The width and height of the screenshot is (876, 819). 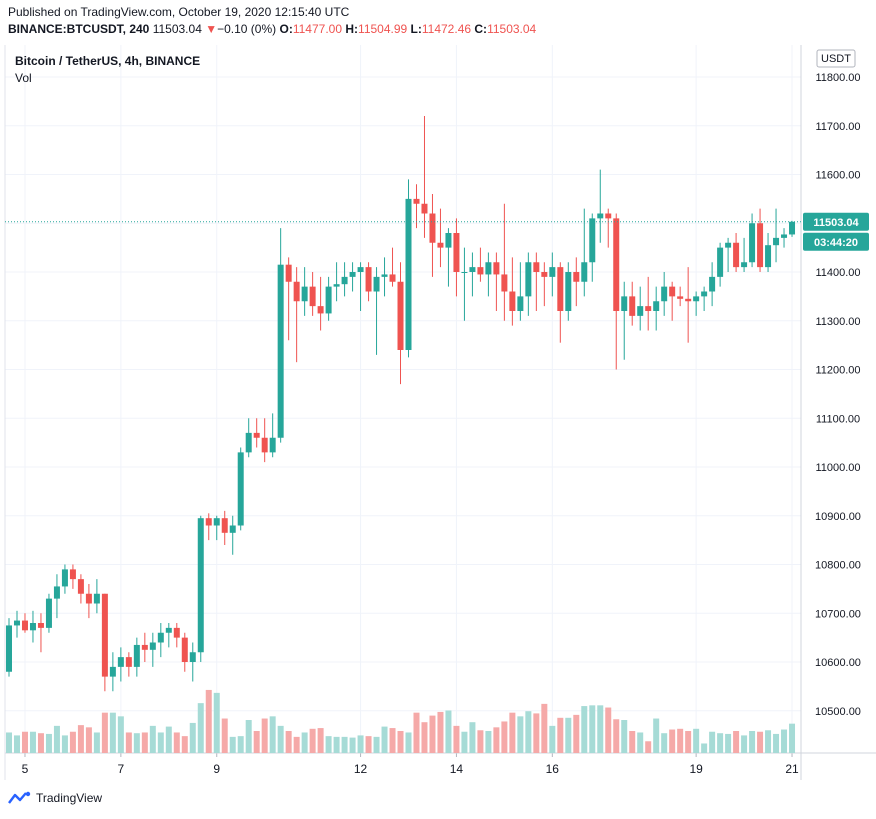 I want to click on y-tick-label: 11600.00, so click(x=837, y=176).